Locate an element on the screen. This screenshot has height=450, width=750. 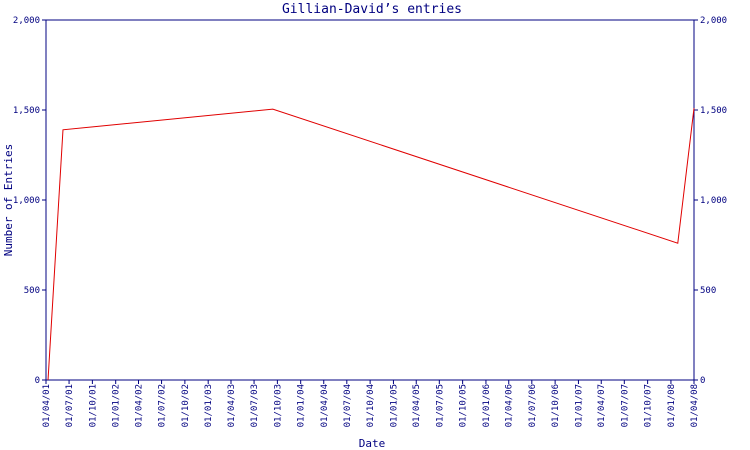
y-tick-label-right: 2,000 is located at coordinates (713, 21).